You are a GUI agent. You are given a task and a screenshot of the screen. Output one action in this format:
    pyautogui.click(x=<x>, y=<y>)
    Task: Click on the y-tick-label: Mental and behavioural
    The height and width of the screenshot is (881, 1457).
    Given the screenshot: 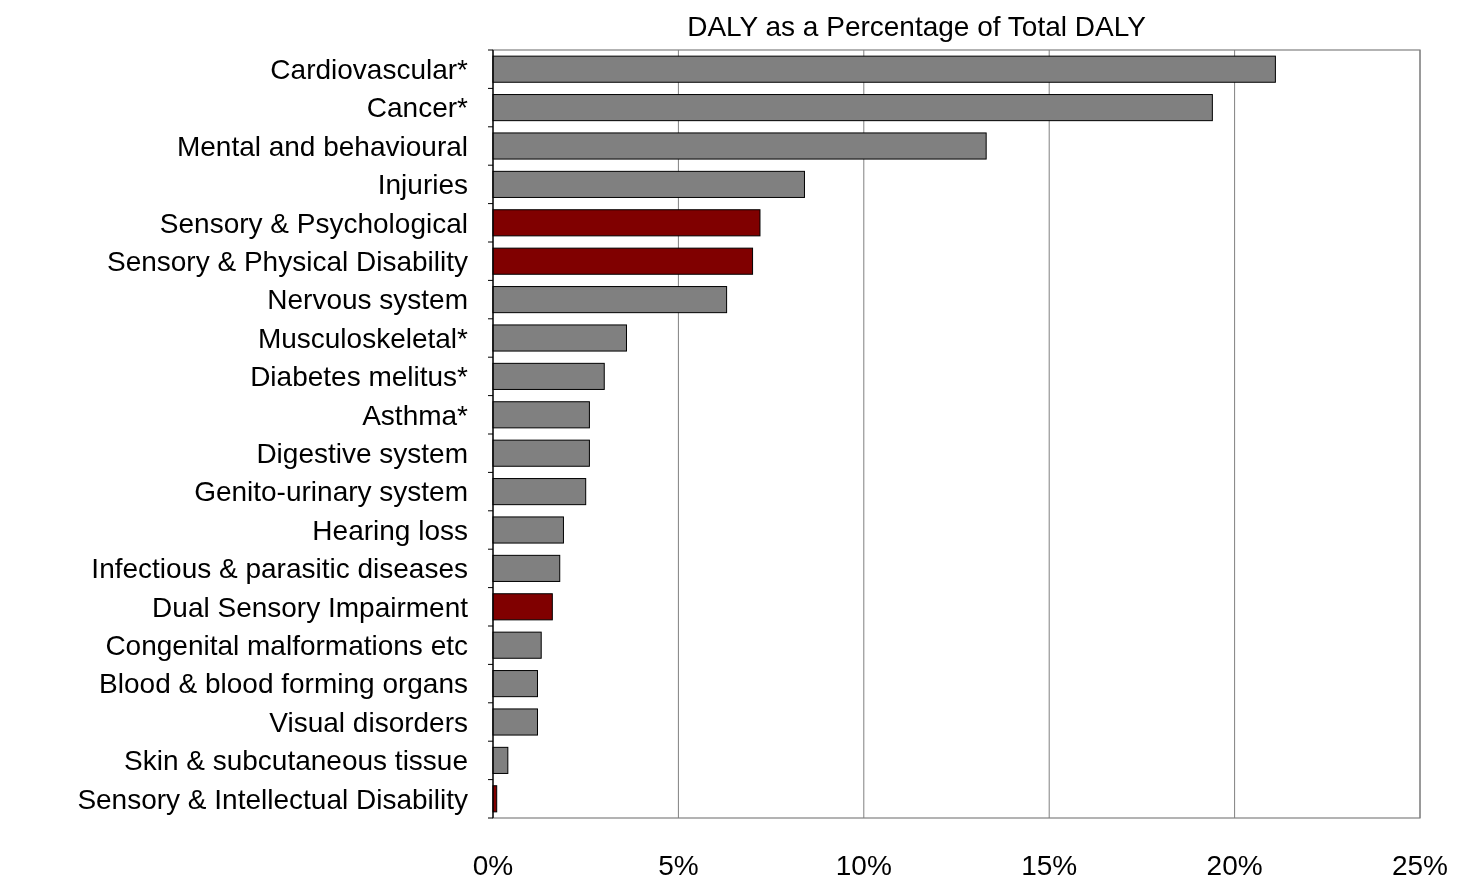 What is the action you would take?
    pyautogui.click(x=322, y=146)
    